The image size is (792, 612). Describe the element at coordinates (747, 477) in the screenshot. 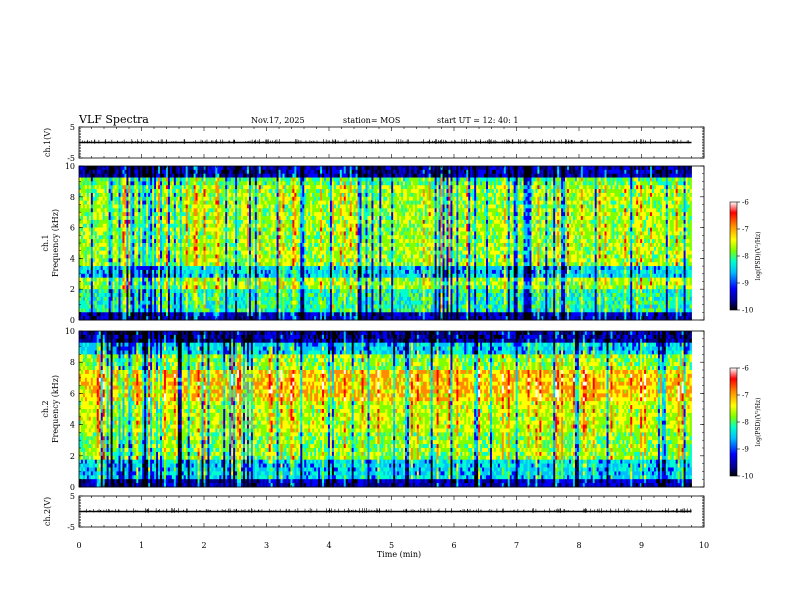

I see `colorbar2-tick: -10` at that location.